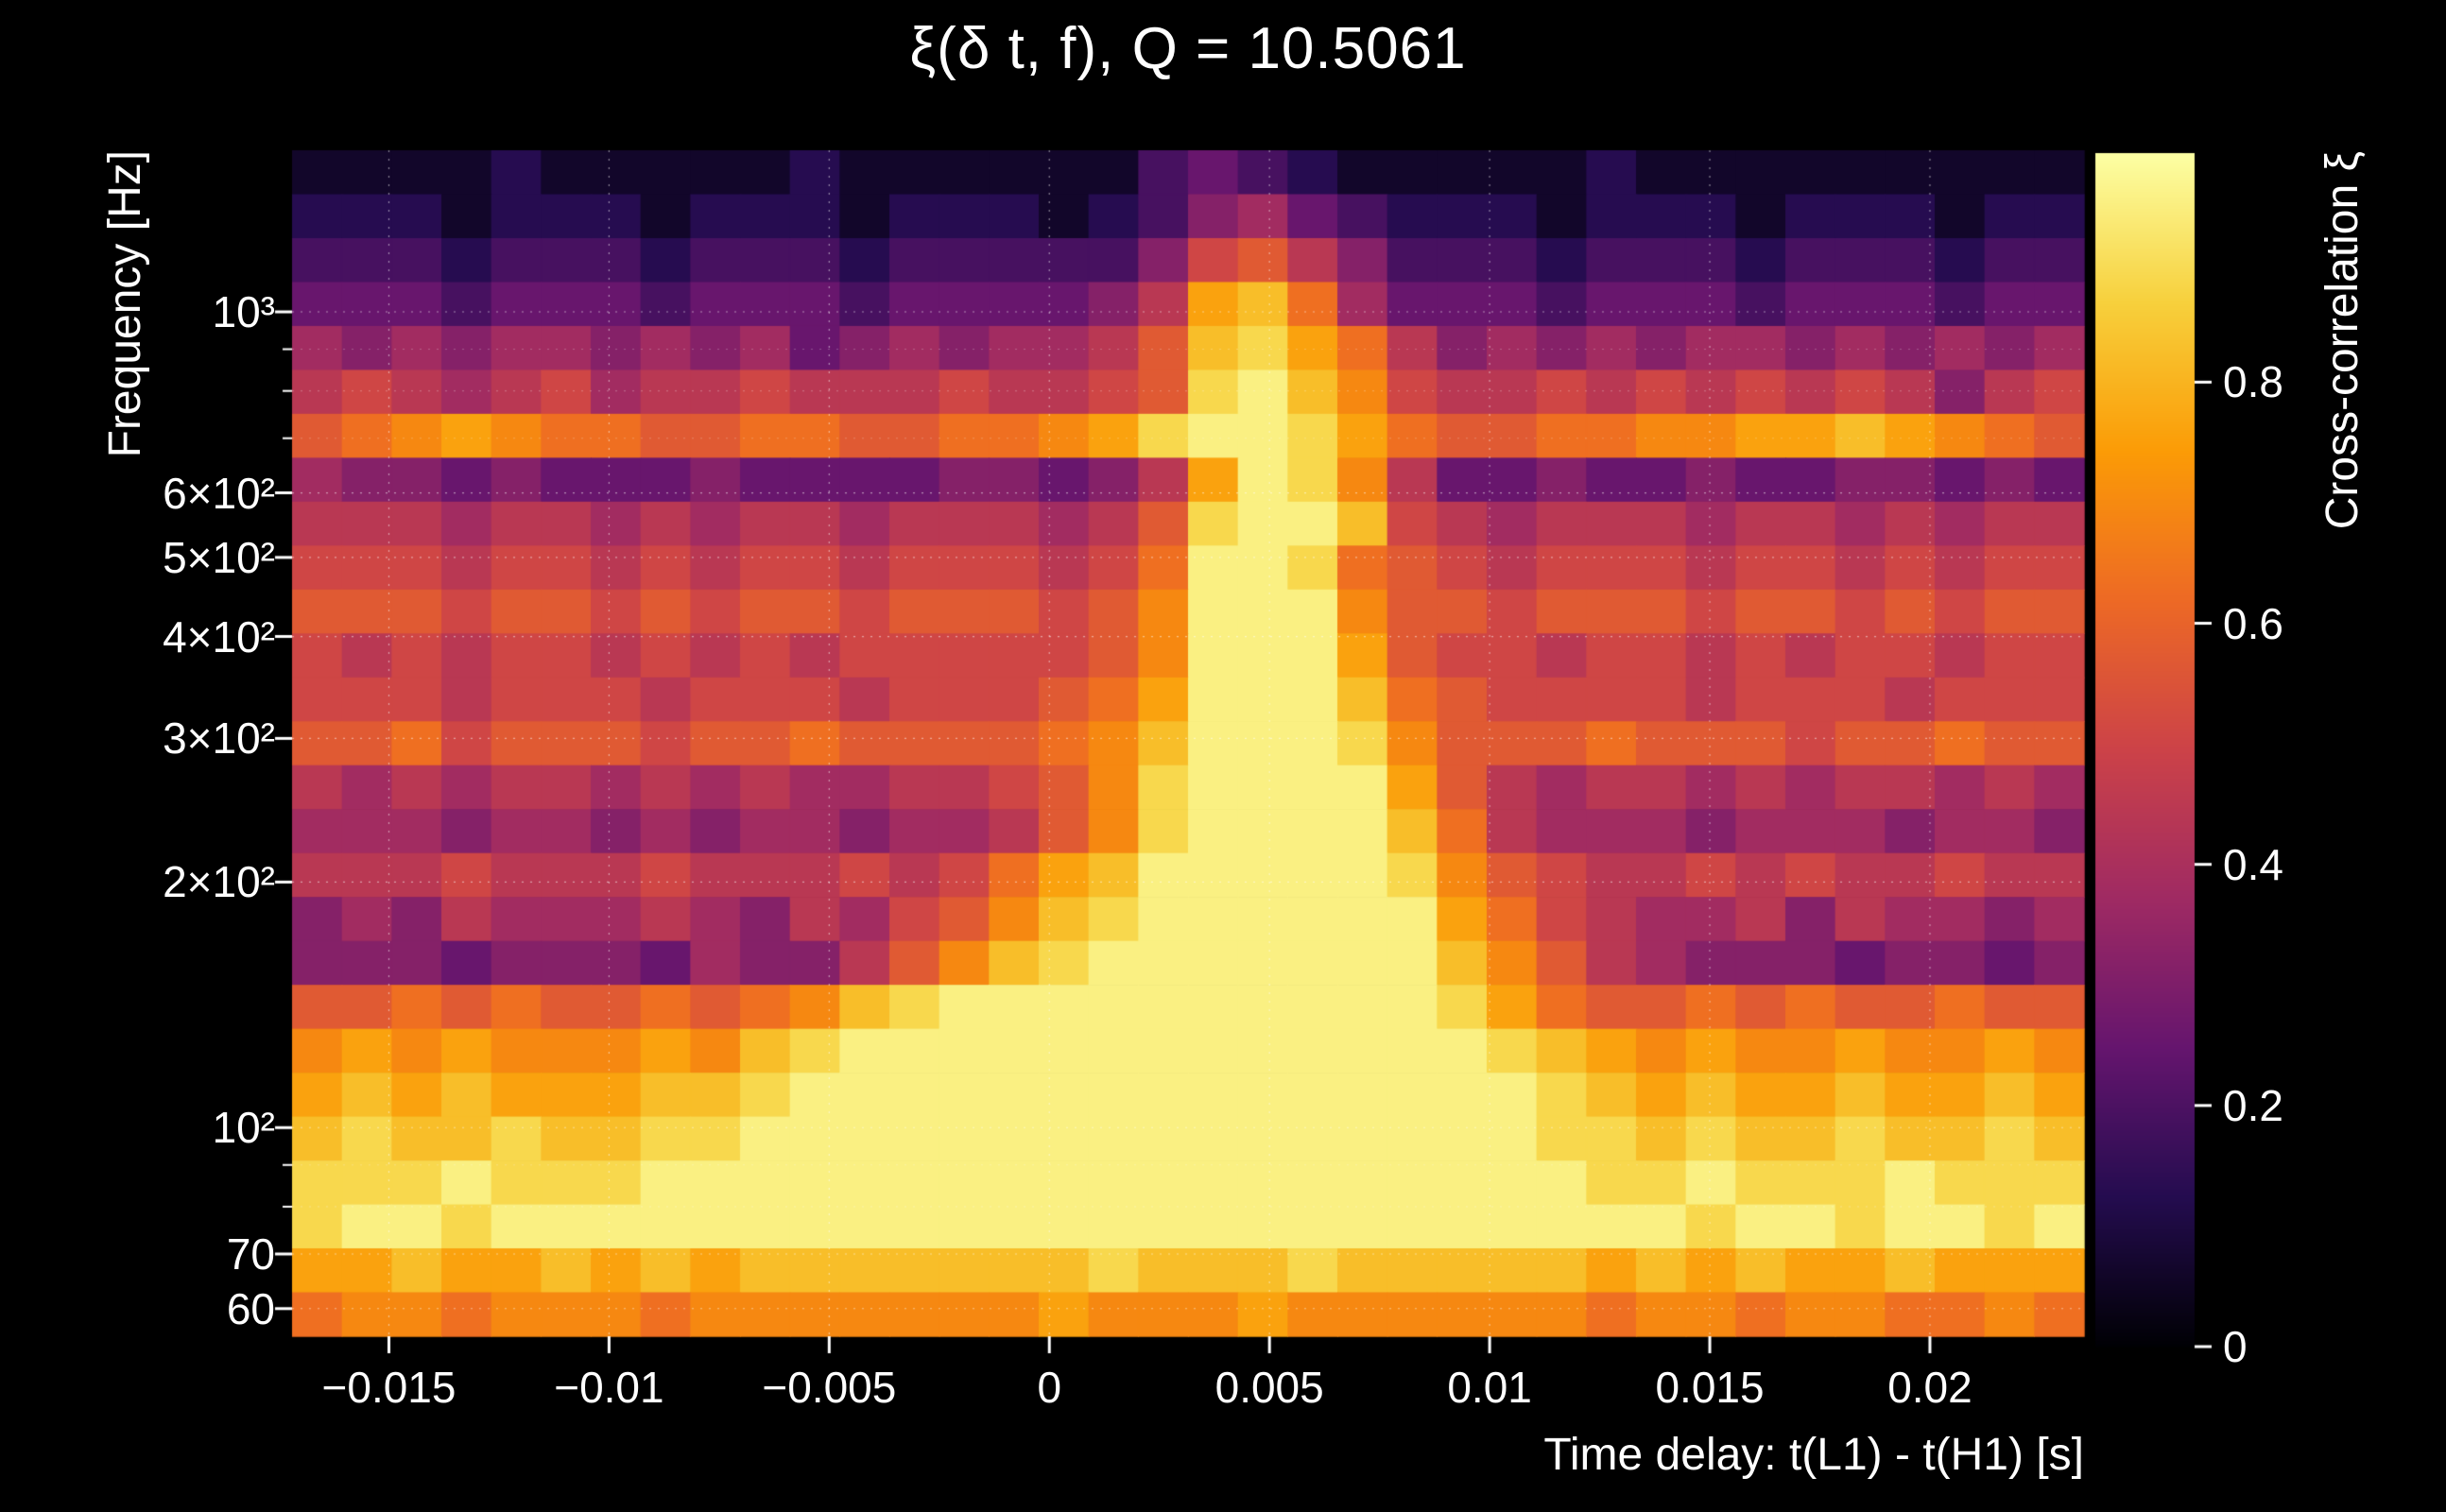 The height and width of the screenshot is (1512, 2446). Describe the element at coordinates (1813, 1455) in the screenshot. I see `x-axis-label: Time delay: t(L1) - t(H1) [s]` at that location.